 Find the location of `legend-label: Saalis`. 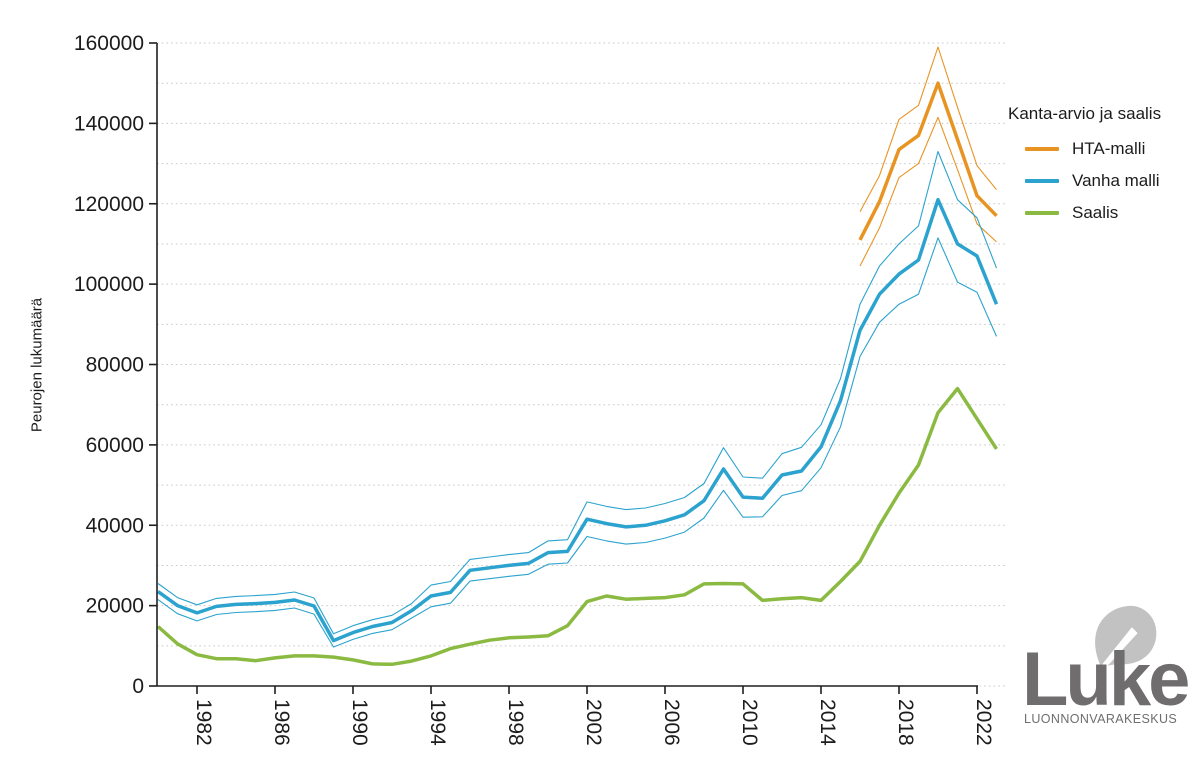

legend-label: Saalis is located at coordinates (1095, 212).